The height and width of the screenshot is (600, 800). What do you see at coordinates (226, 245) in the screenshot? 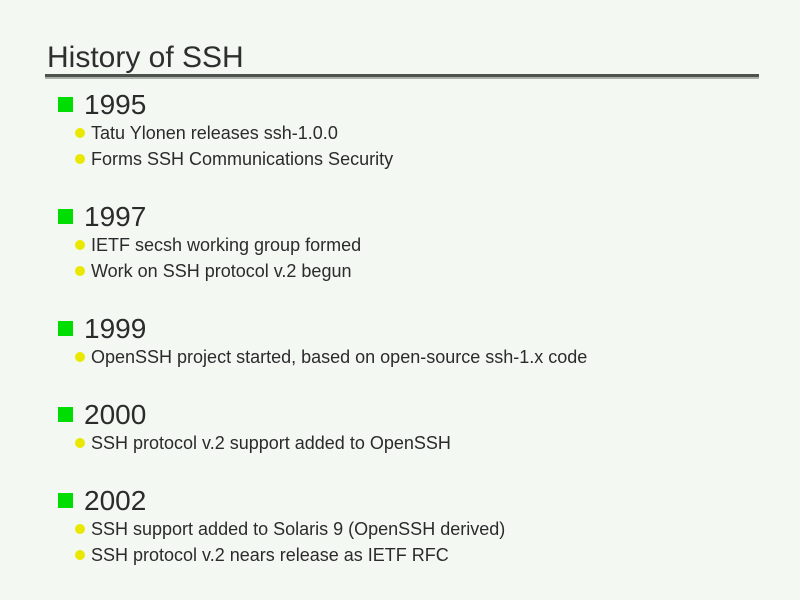
I see `item-label: IETF secsh working group formed` at bounding box center [226, 245].